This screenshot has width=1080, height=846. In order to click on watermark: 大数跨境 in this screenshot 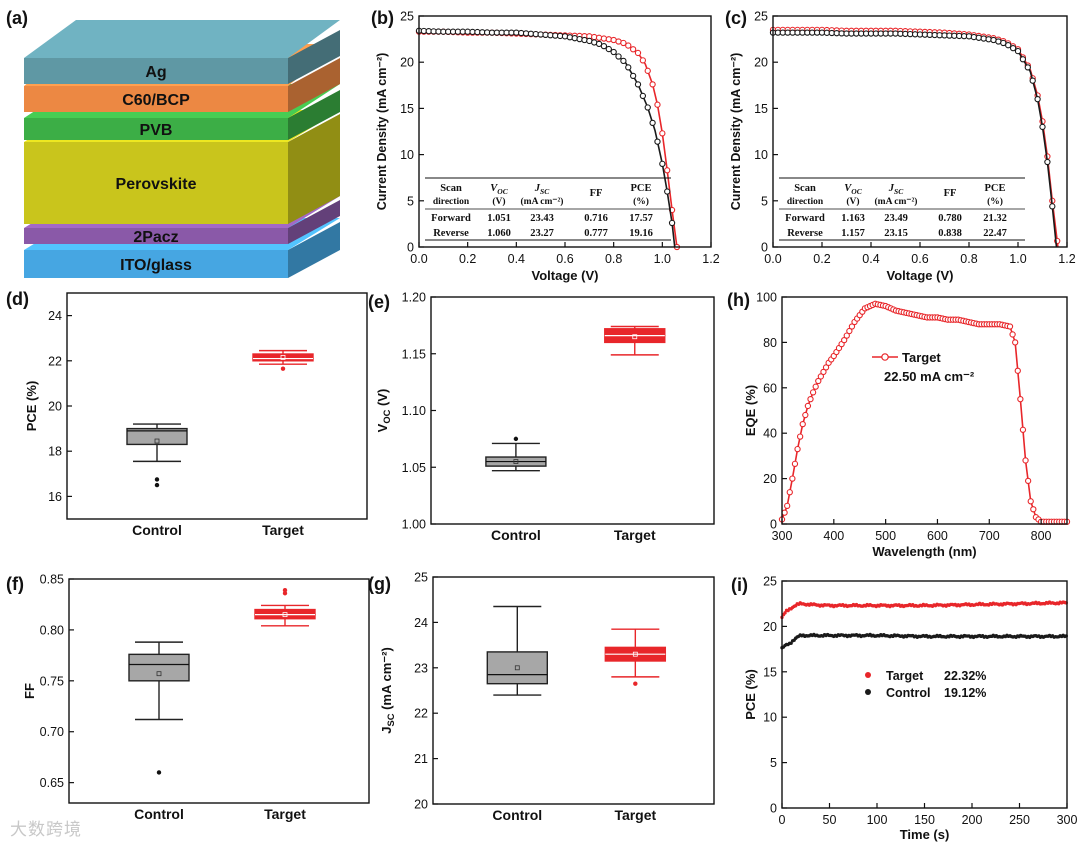, I will do `click(46, 830)`.